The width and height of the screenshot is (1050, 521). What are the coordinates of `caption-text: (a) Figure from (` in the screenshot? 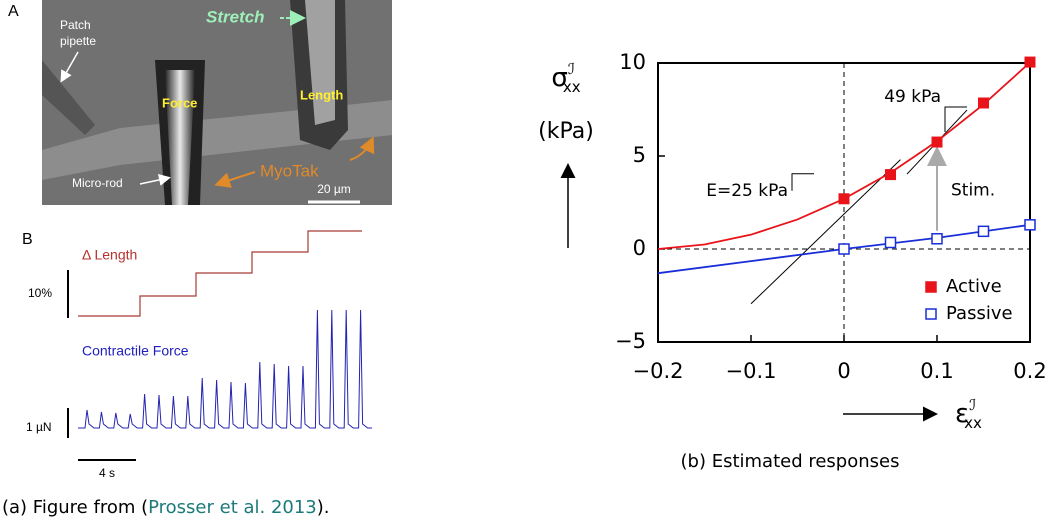 It's located at (75, 507).